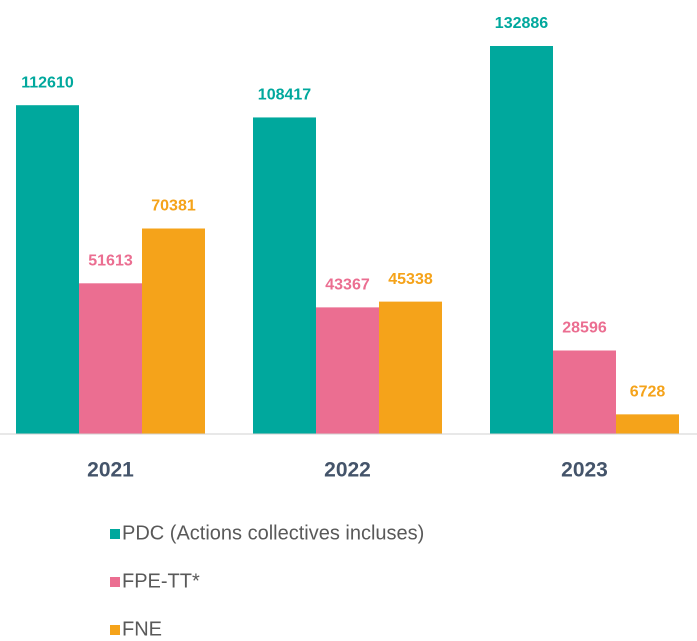 The height and width of the screenshot is (641, 697). I want to click on value-label: 6728, so click(648, 392).